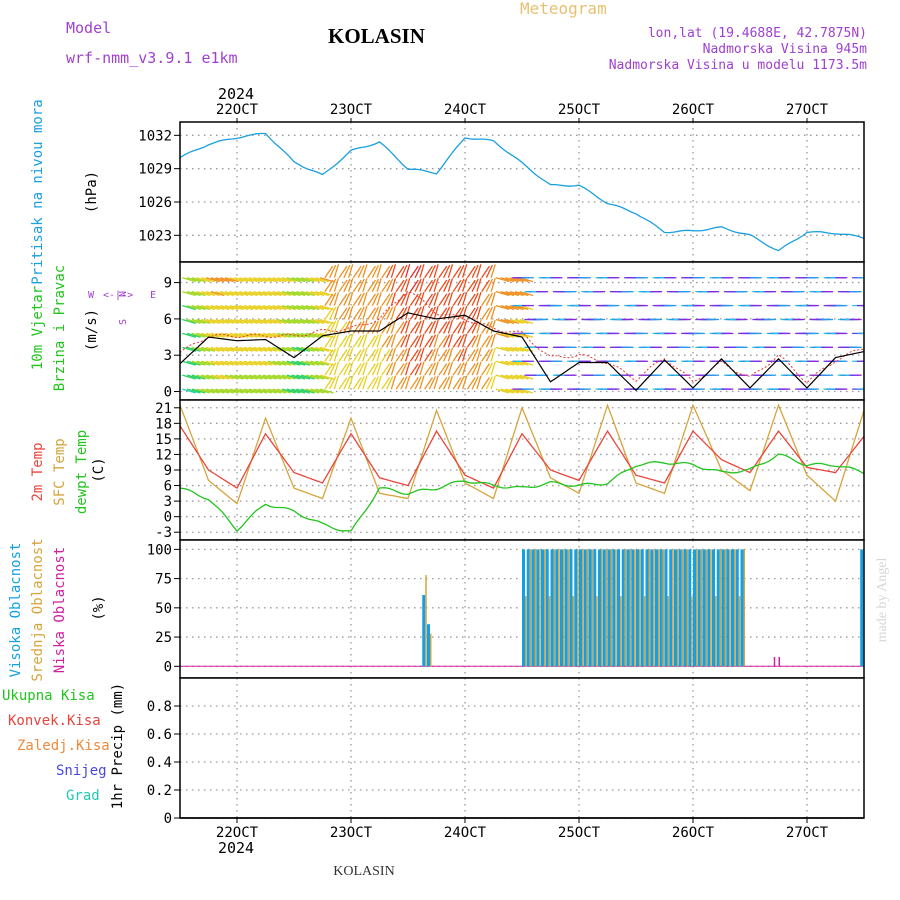  Describe the element at coordinates (81, 771) in the screenshot. I see `precip-legend-snow: Snijeg` at that location.